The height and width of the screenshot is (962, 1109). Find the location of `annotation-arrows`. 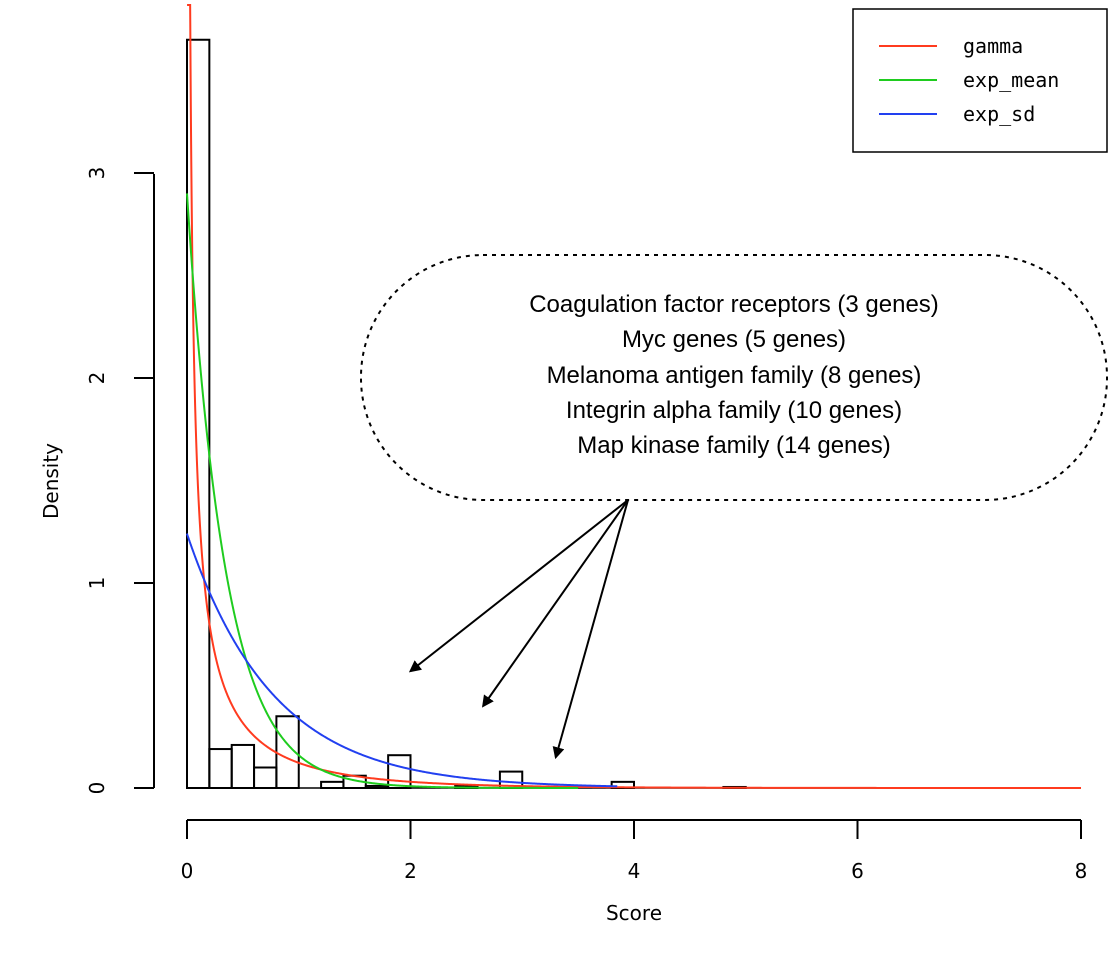

annotation-arrows is located at coordinates (518, 629).